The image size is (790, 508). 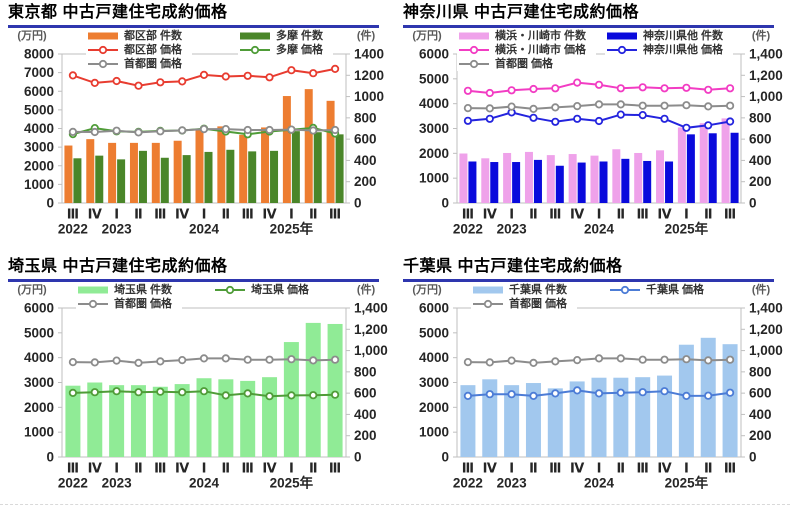 I want to click on legend-item: 神奈川県他 件数, so click(x=669, y=35).